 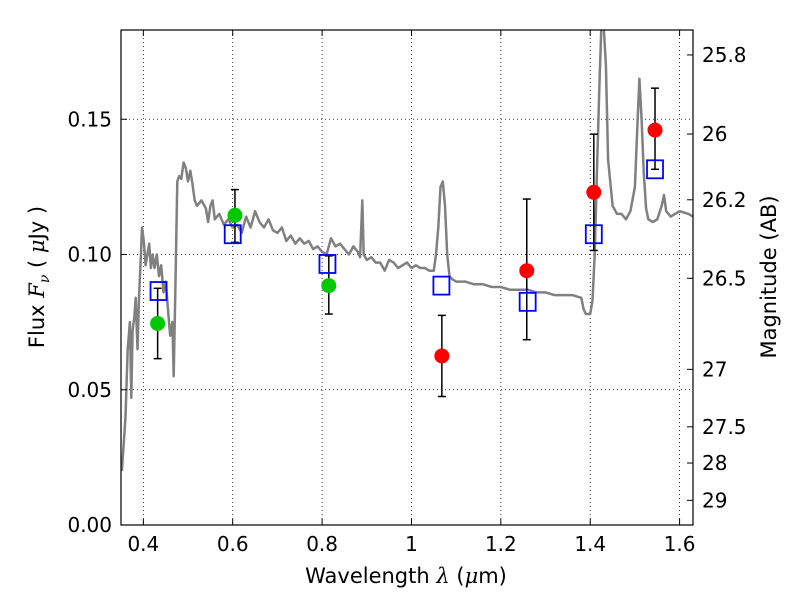 I want to click on y2-tick-label: 28, so click(x=714, y=463).